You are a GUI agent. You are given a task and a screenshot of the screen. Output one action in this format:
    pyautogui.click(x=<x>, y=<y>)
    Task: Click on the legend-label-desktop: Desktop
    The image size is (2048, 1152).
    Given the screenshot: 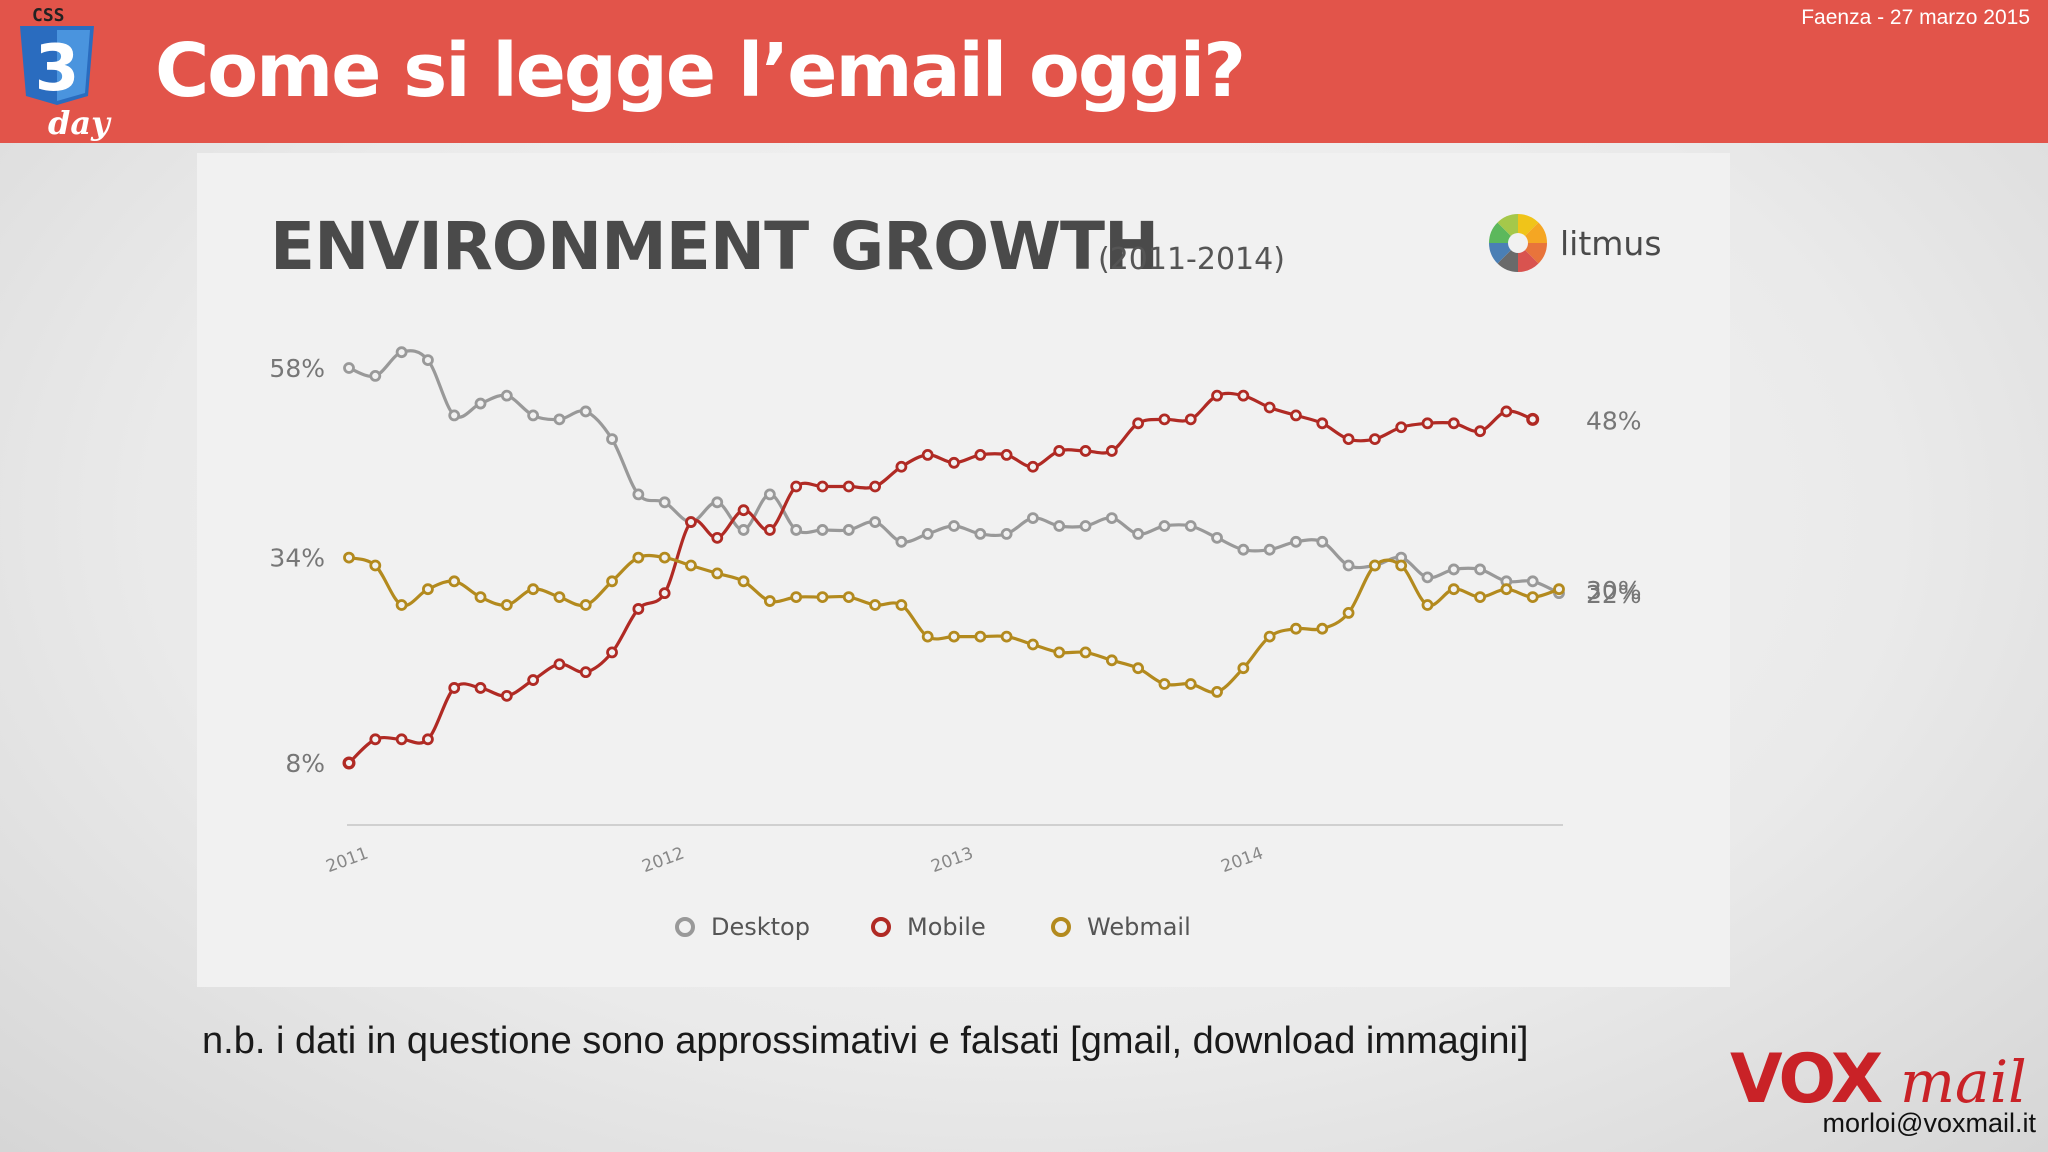 What is the action you would take?
    pyautogui.click(x=760, y=927)
    